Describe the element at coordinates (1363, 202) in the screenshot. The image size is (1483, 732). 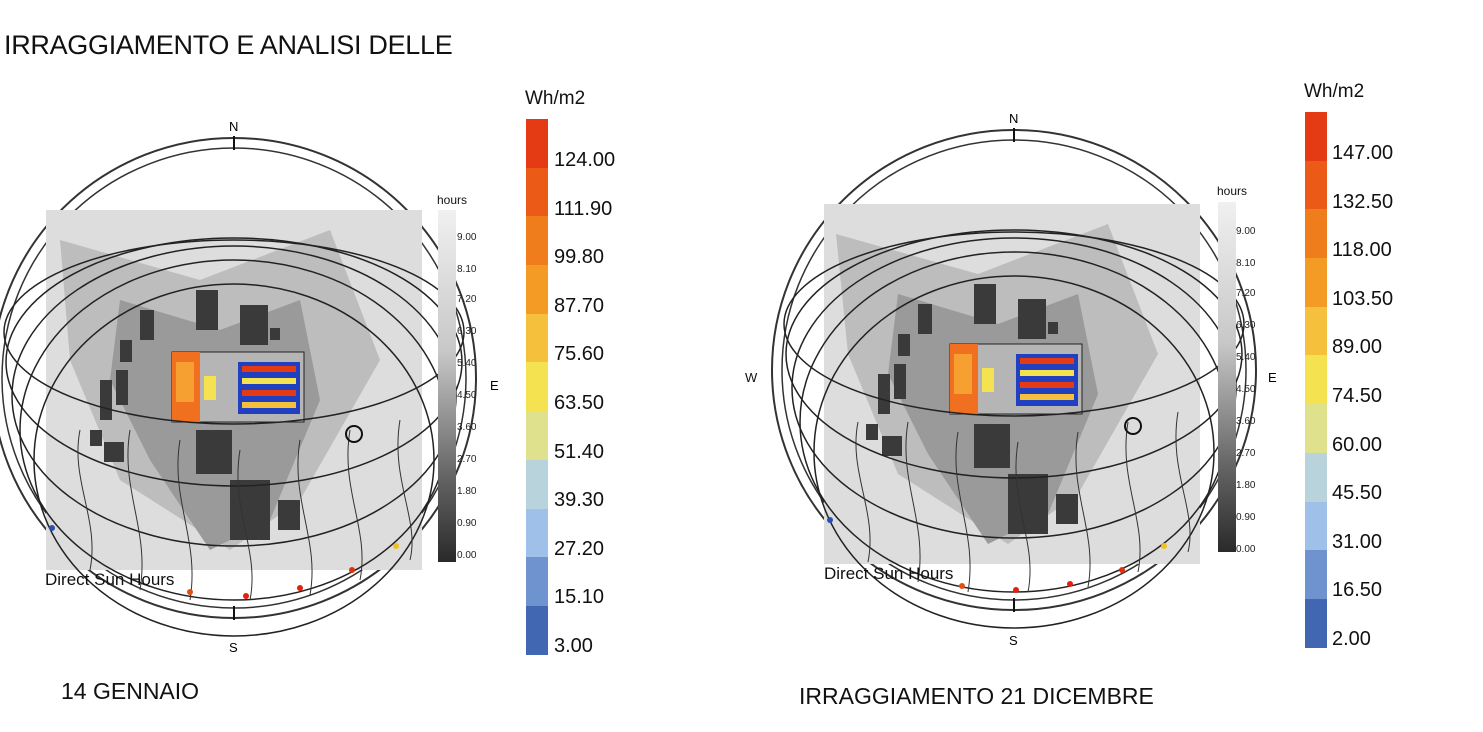
I see `legend-tick: 132.50` at that location.